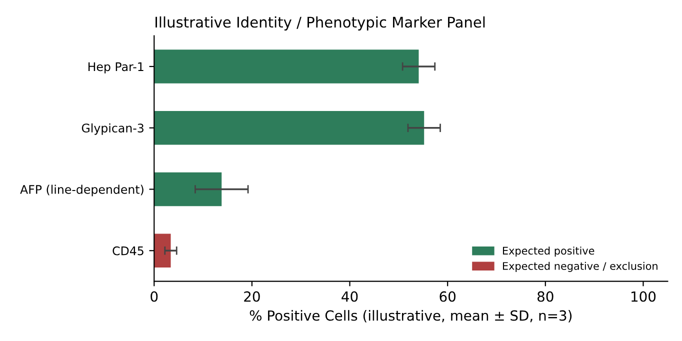 This screenshot has height=341, width=682. I want to click on y-tick-label: AFP (line-dependent), so click(82, 190).